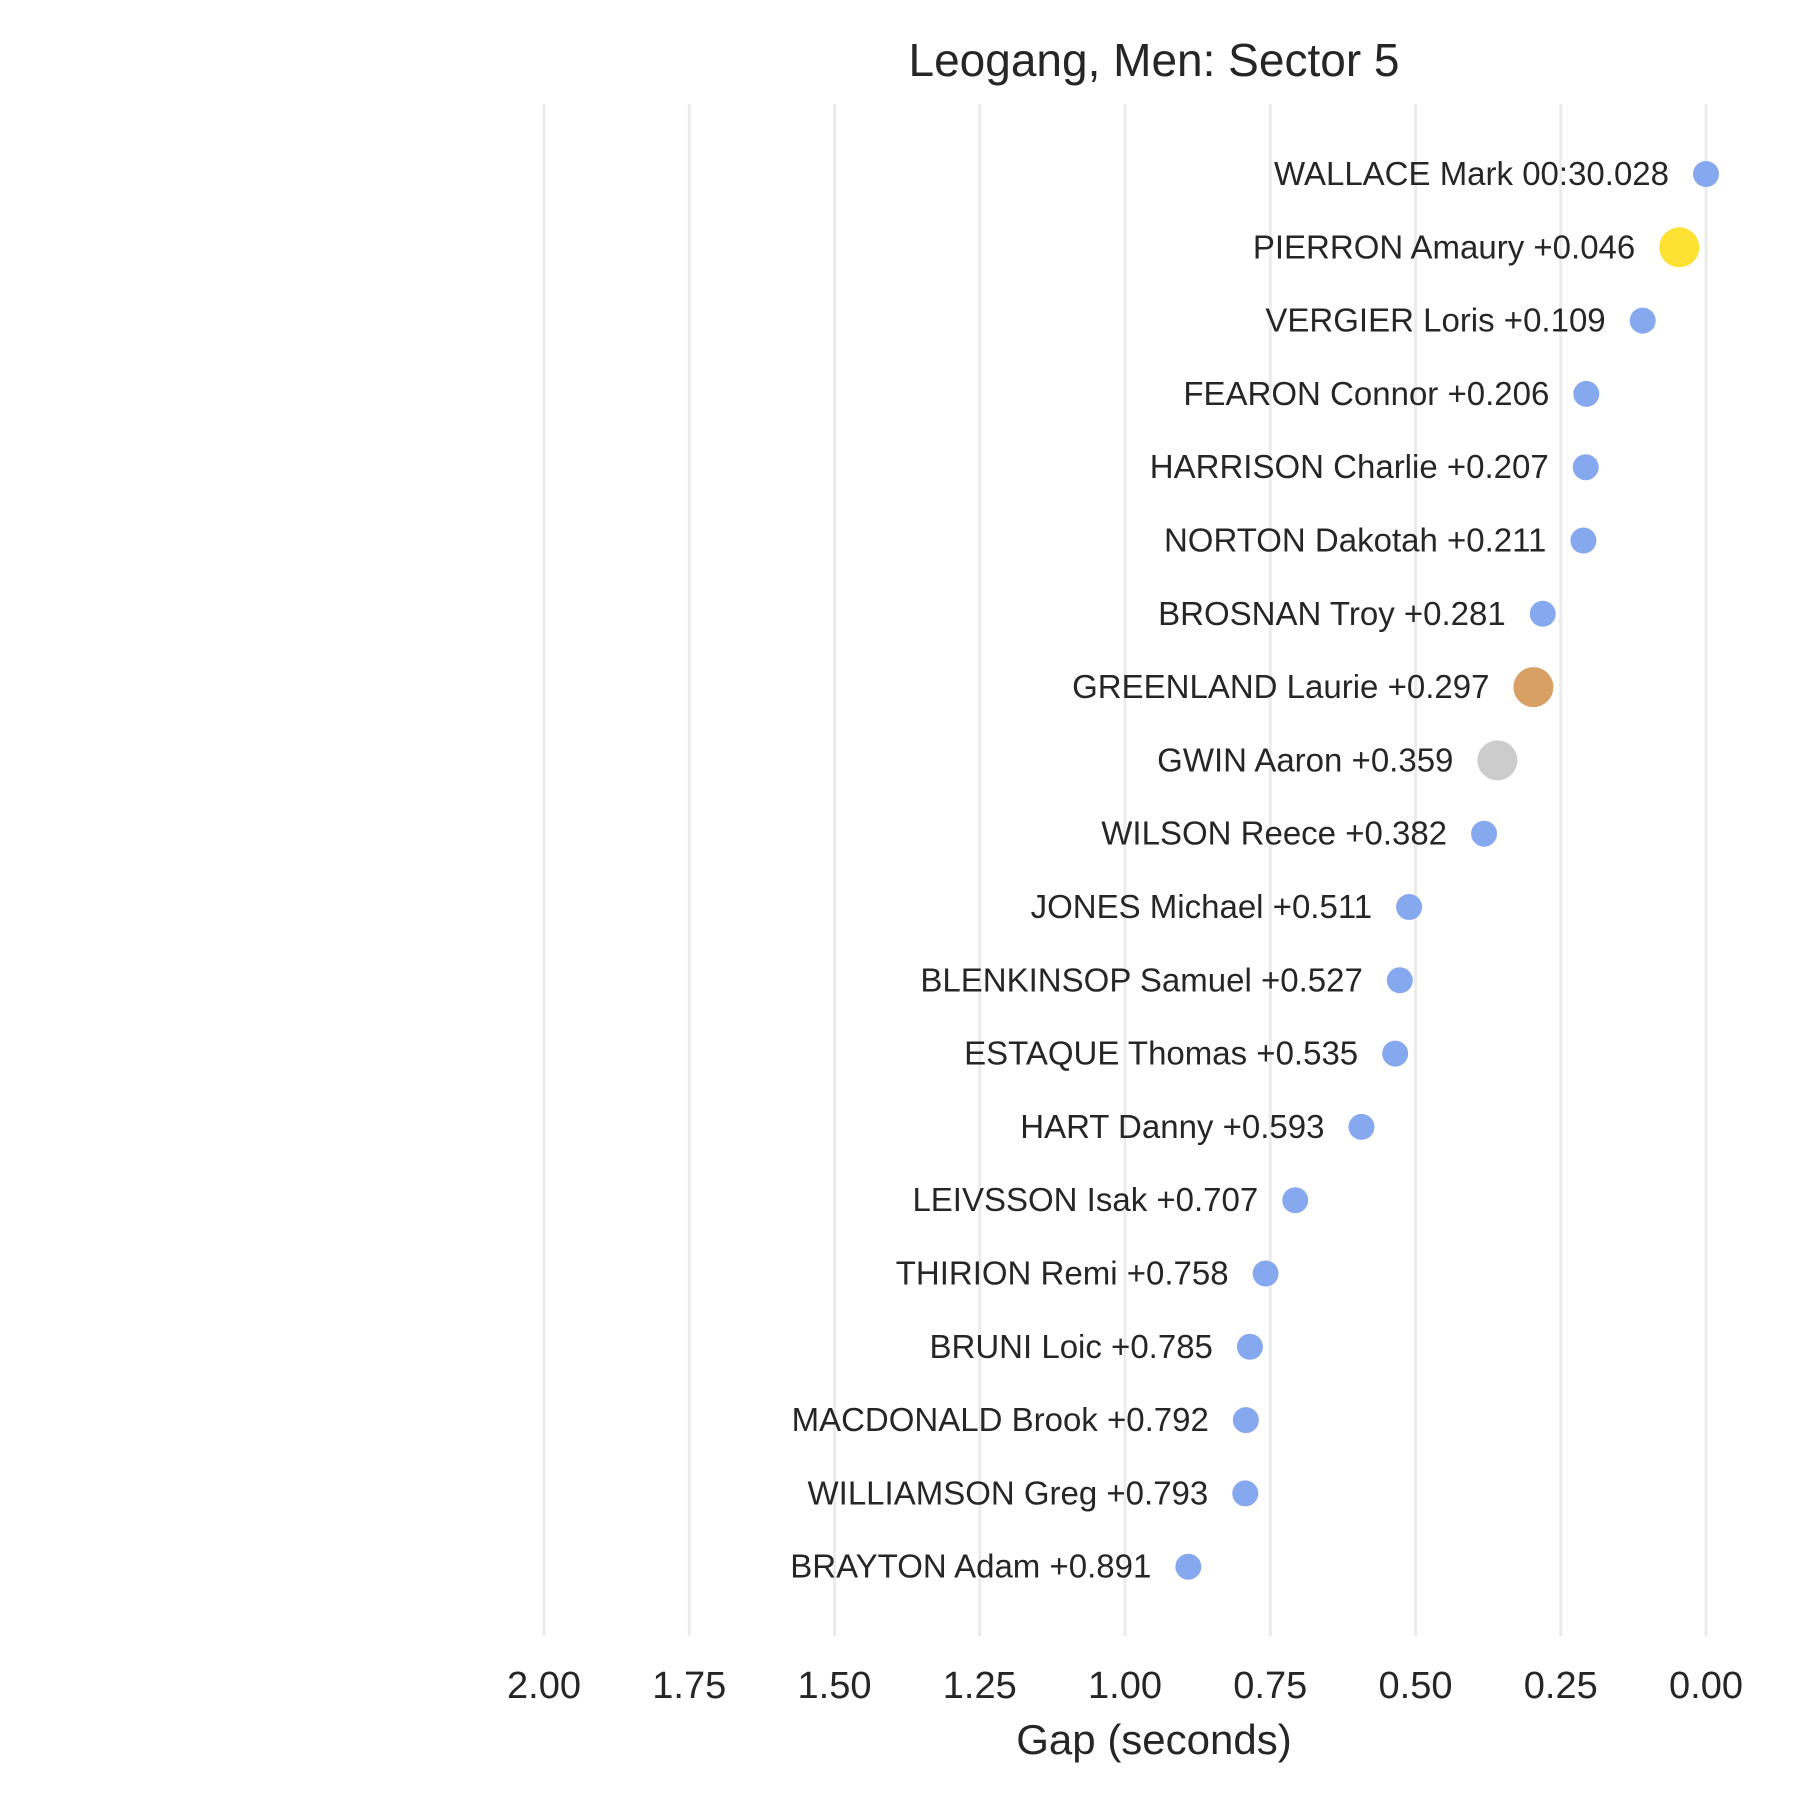  I want to click on rider-label: ESTAQUE Thomas +0.535, so click(1161, 1053).